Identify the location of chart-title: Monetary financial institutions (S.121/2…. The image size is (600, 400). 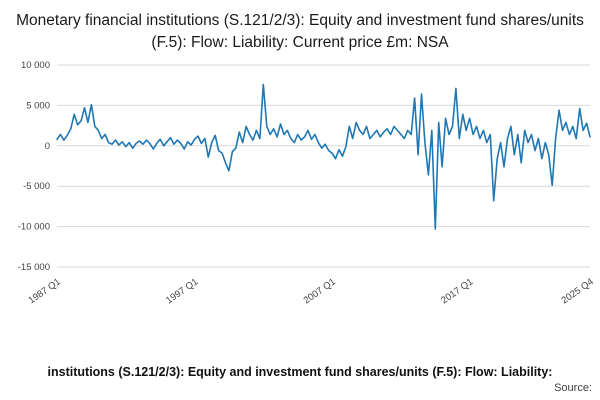
(300, 31).